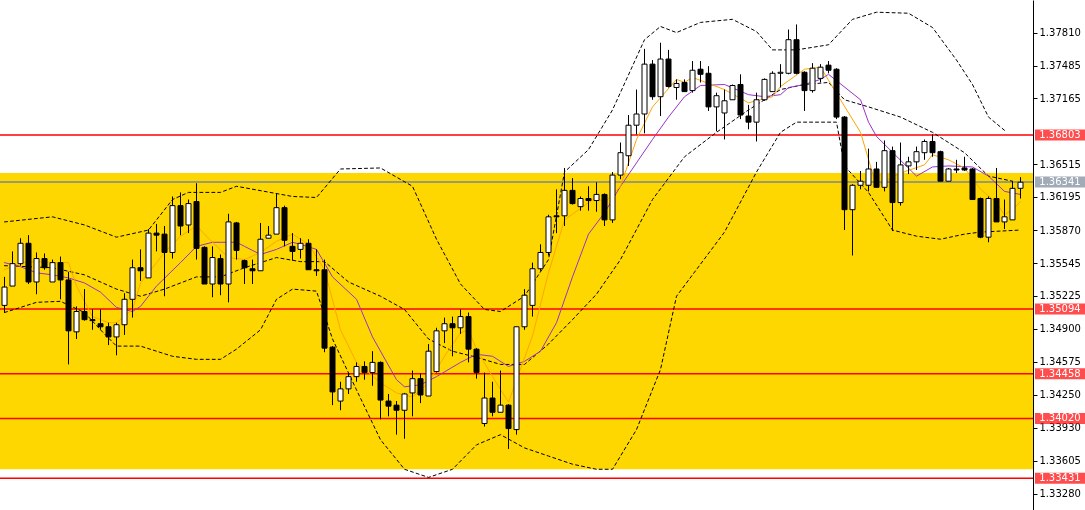 This screenshot has width=1085, height=510. What do you see at coordinates (1060, 309) in the screenshot?
I see `ref-line-label: 1.35094` at bounding box center [1060, 309].